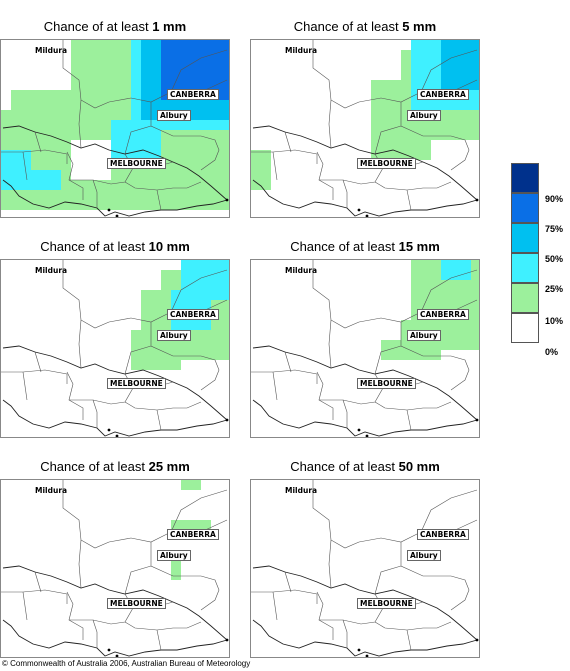 The image size is (570, 671). Describe the element at coordinates (51, 270) in the screenshot. I see `city-label-mildura: Mildura` at that location.